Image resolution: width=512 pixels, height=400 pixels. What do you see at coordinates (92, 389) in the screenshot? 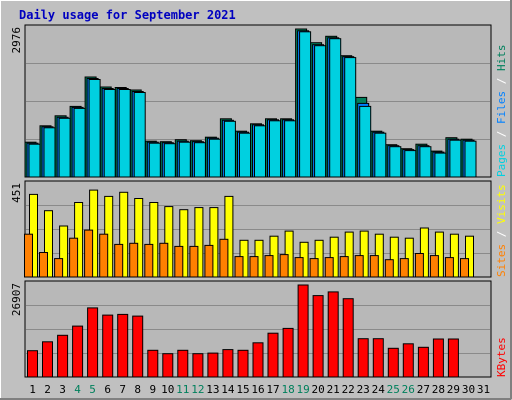
I see `day-label-5: 5` at bounding box center [92, 389].